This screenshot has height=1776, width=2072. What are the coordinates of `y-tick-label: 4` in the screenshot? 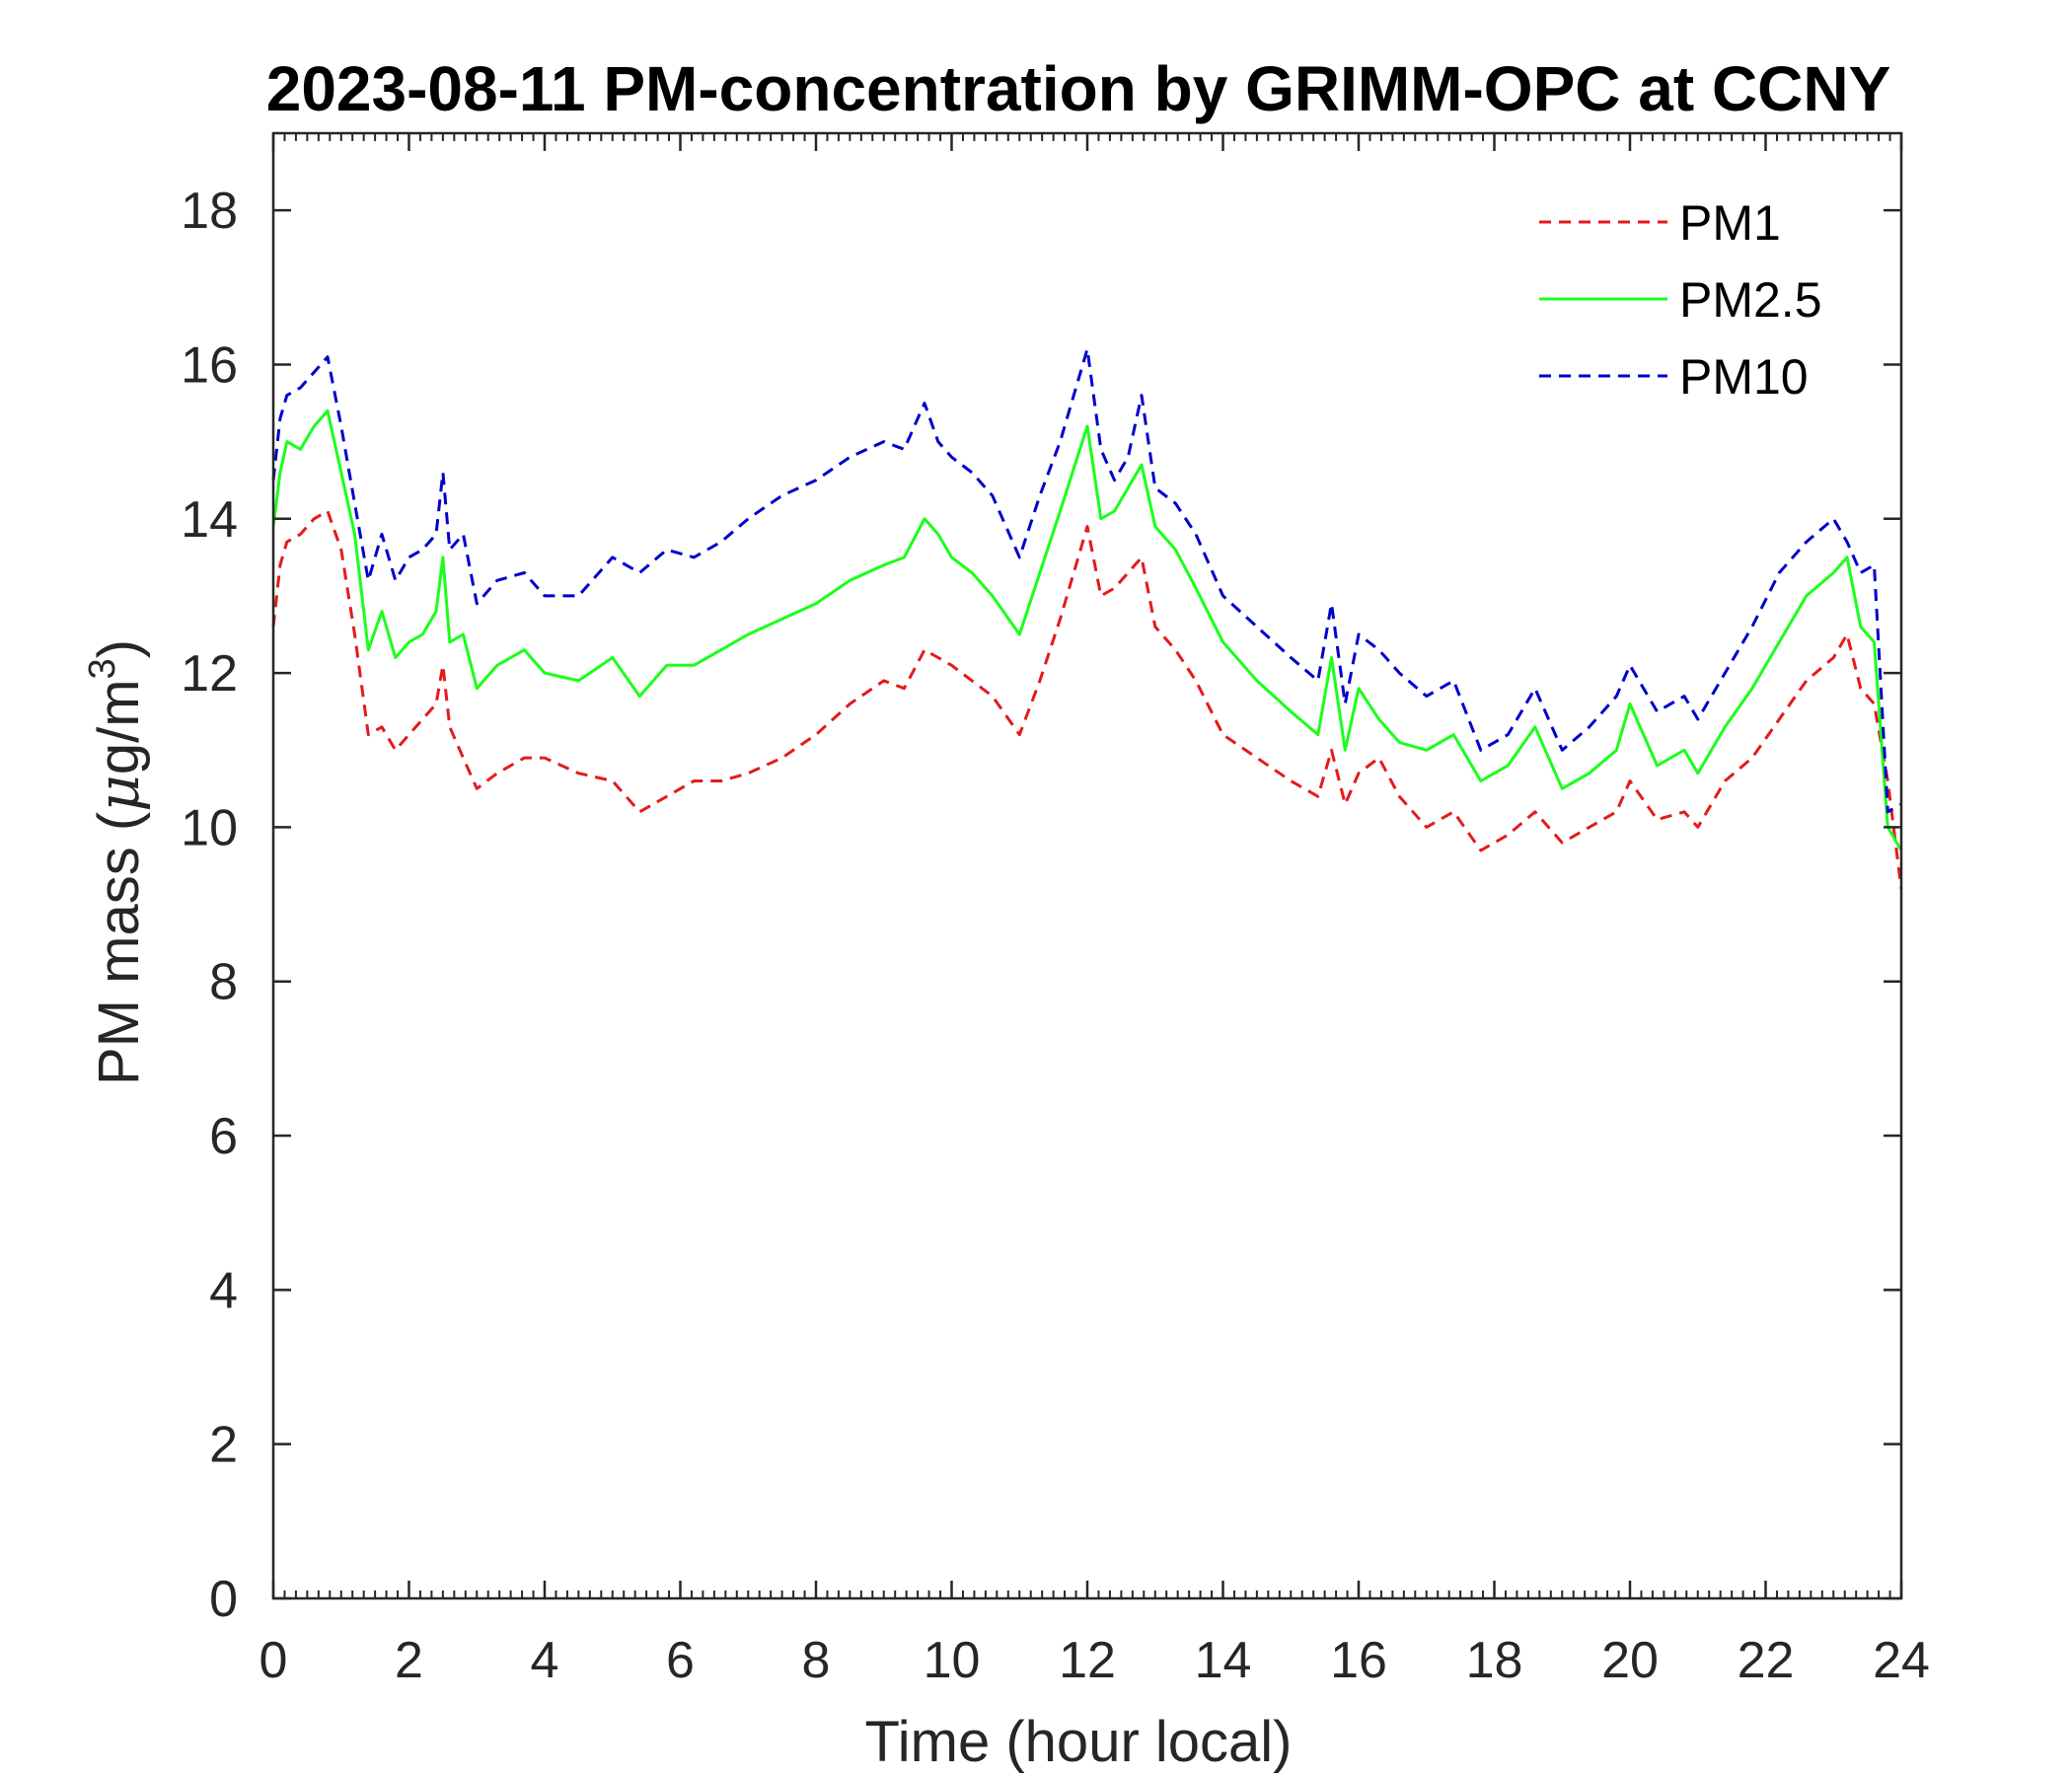 It's located at (224, 1291).